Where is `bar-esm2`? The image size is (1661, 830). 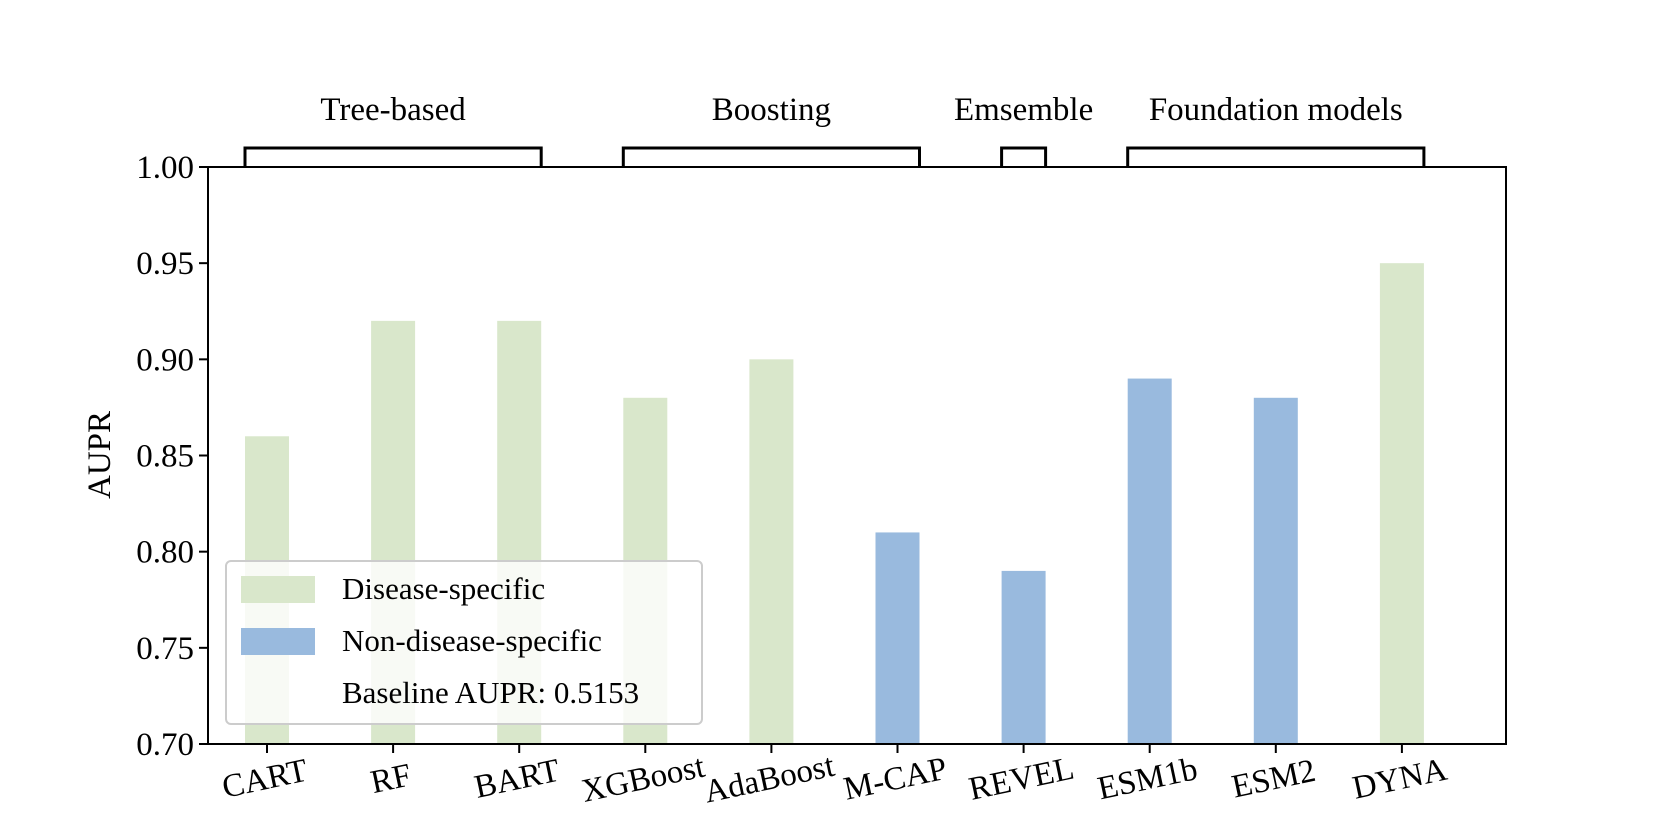 bar-esm2 is located at coordinates (1275, 570).